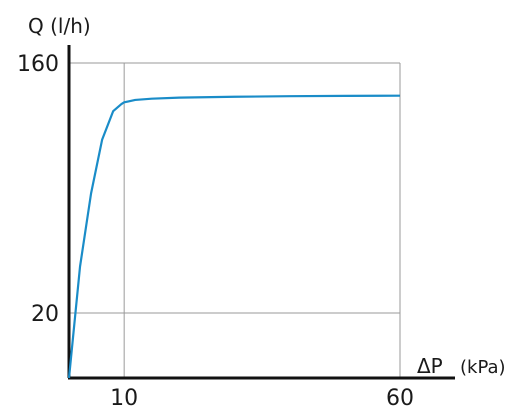  Describe the element at coordinates (45, 314) in the screenshot. I see `y-tick-label-20: 20` at that location.